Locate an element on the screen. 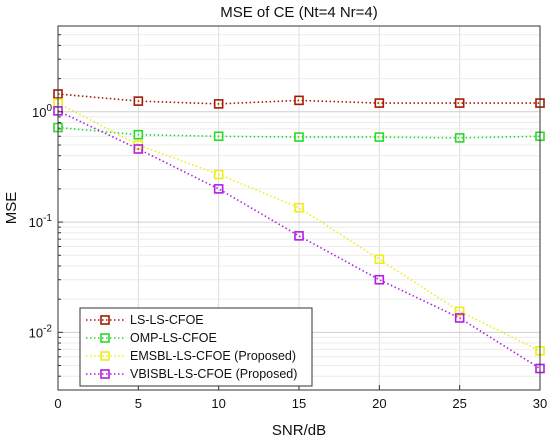 This screenshot has width=550, height=444. legend-label: LS-LS-CFOE is located at coordinates (167, 320).